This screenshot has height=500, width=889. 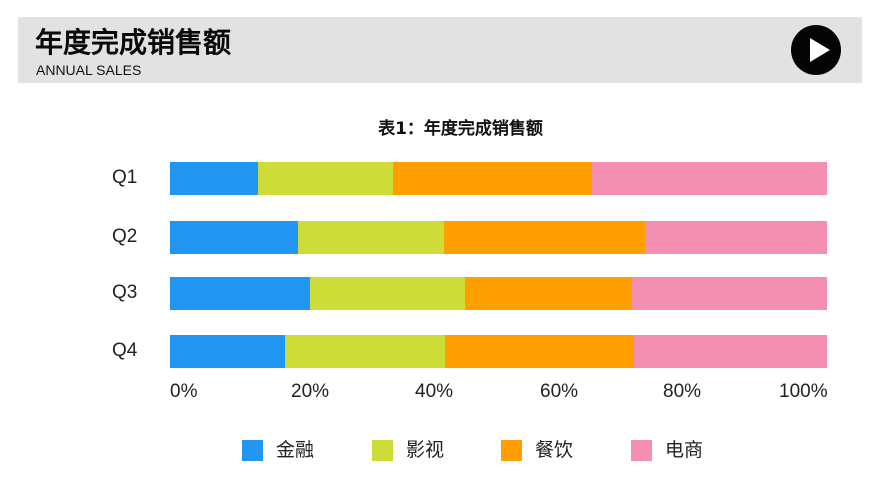 What do you see at coordinates (684, 450) in the screenshot?
I see `legend-label: 电商` at bounding box center [684, 450].